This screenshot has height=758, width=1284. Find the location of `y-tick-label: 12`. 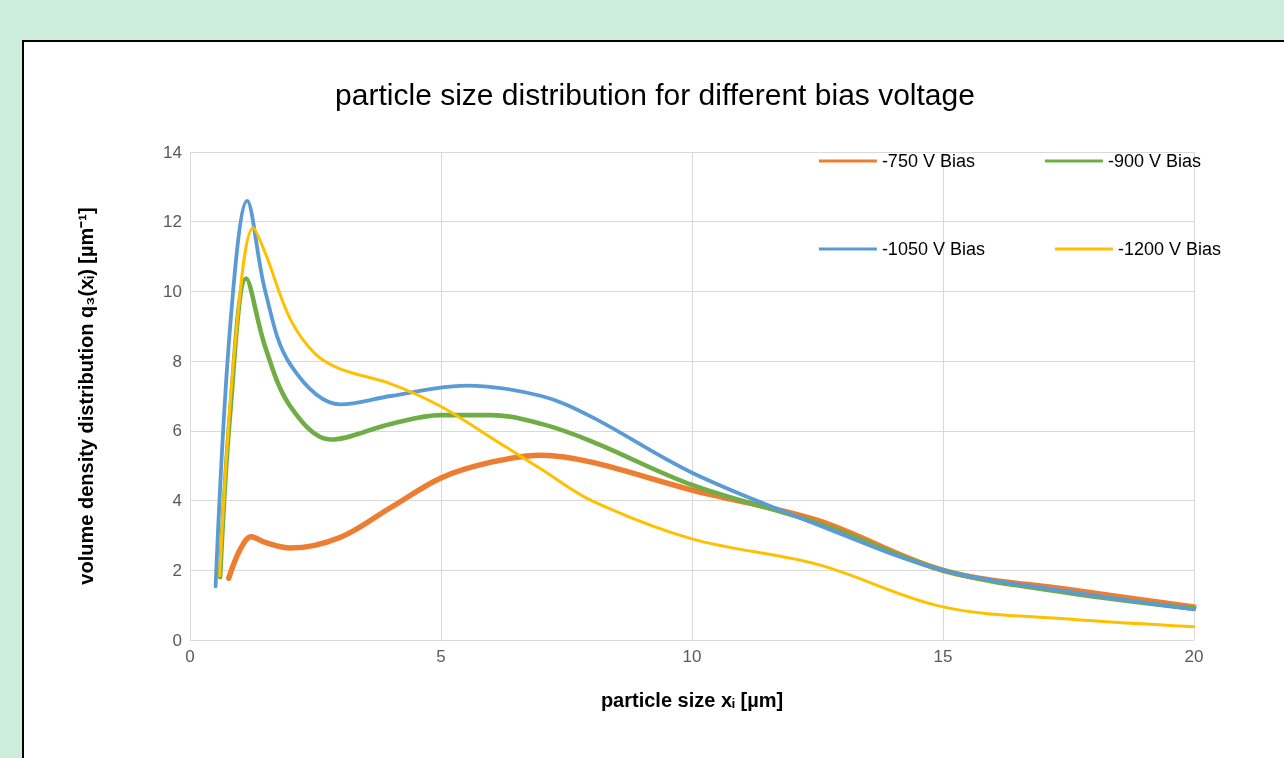

y-tick-label: 12 is located at coordinates (172, 222).